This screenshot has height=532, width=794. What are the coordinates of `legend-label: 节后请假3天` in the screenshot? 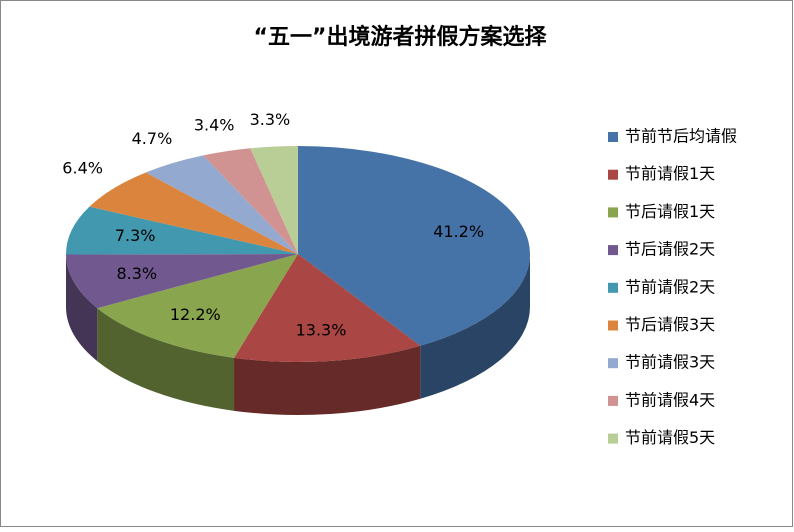 It's located at (670, 324).